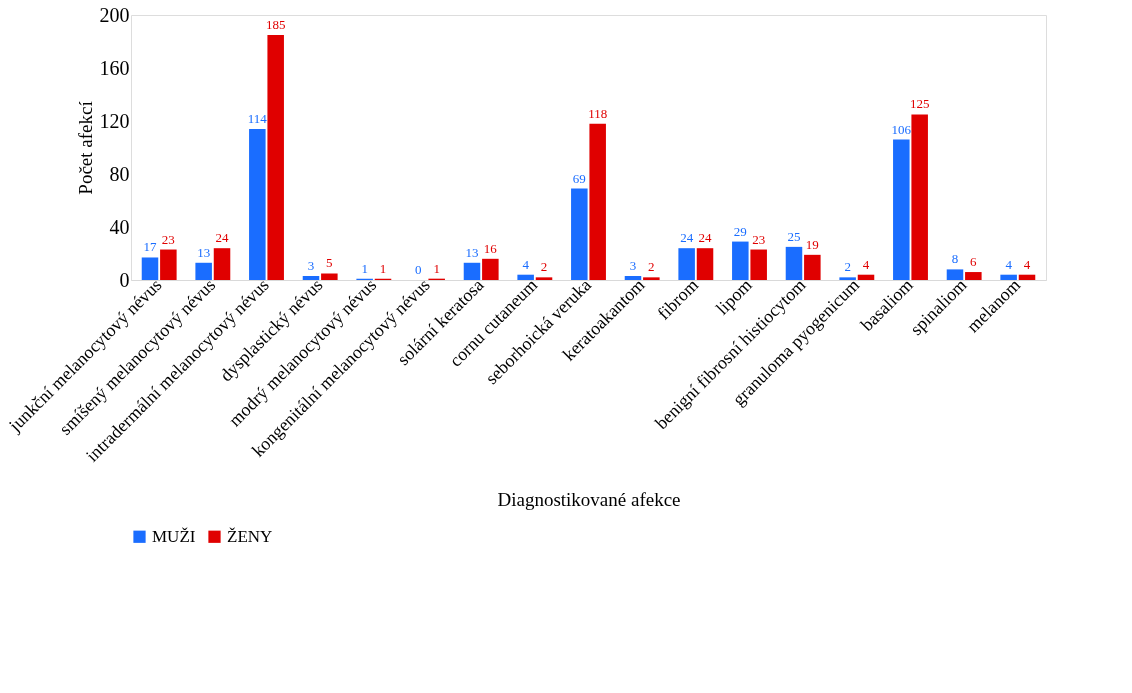 The width and height of the screenshot is (1132, 693). I want to click on legend-label: MUŽI, so click(174, 536).